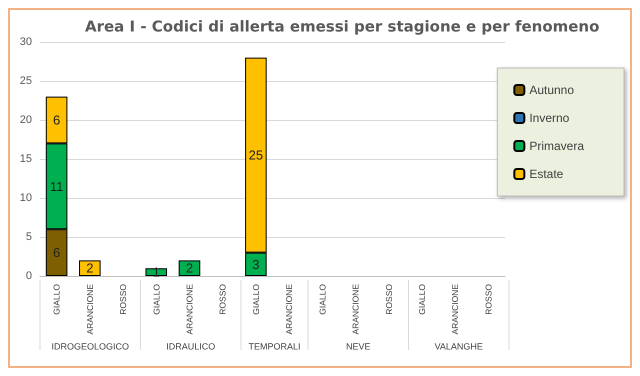 Image resolution: width=640 pixels, height=376 pixels. What do you see at coordinates (549, 118) in the screenshot?
I see `legend-label: Inverno` at bounding box center [549, 118].